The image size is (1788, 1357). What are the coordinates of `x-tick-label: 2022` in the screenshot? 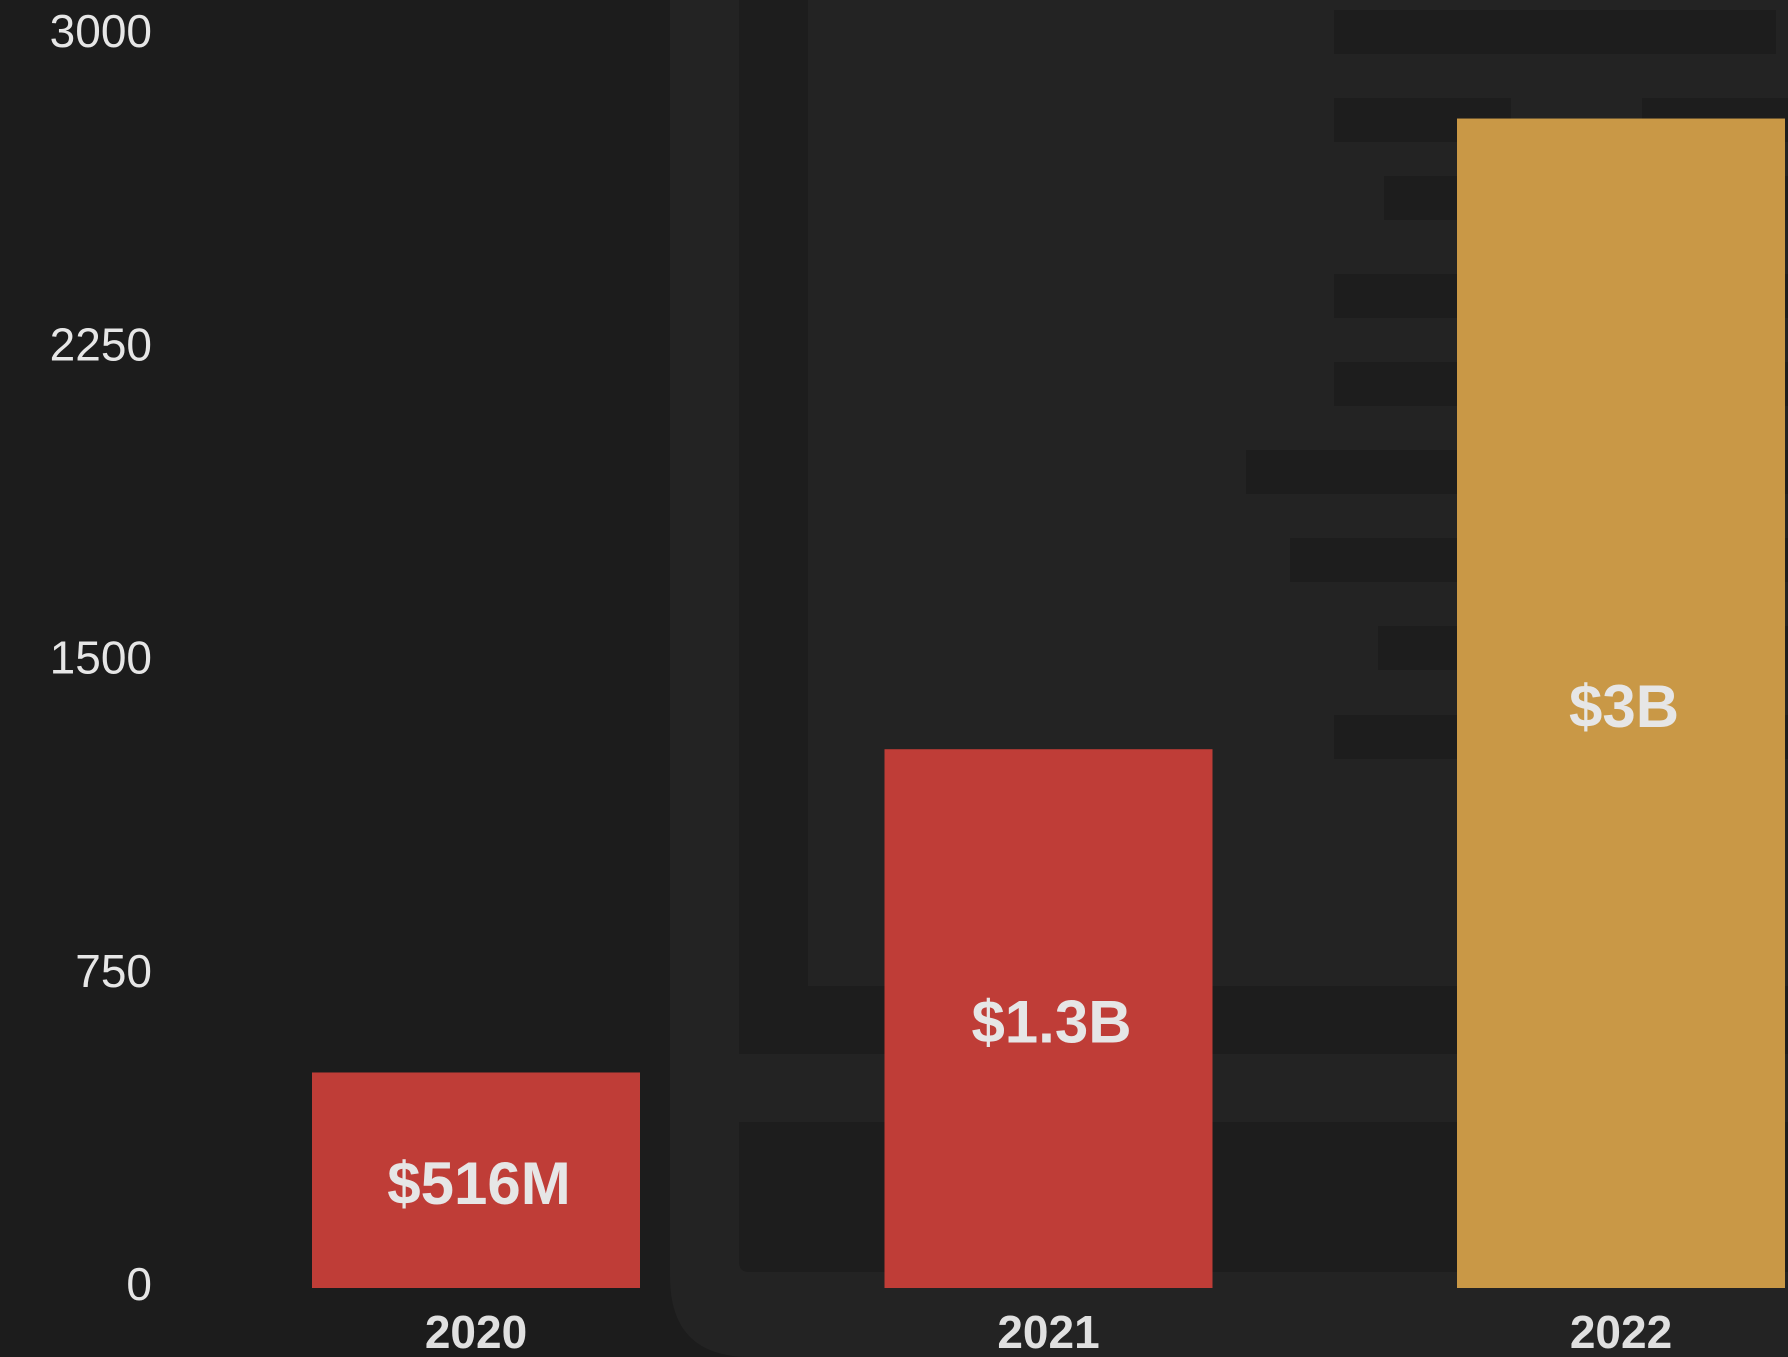 It's located at (1621, 1331).